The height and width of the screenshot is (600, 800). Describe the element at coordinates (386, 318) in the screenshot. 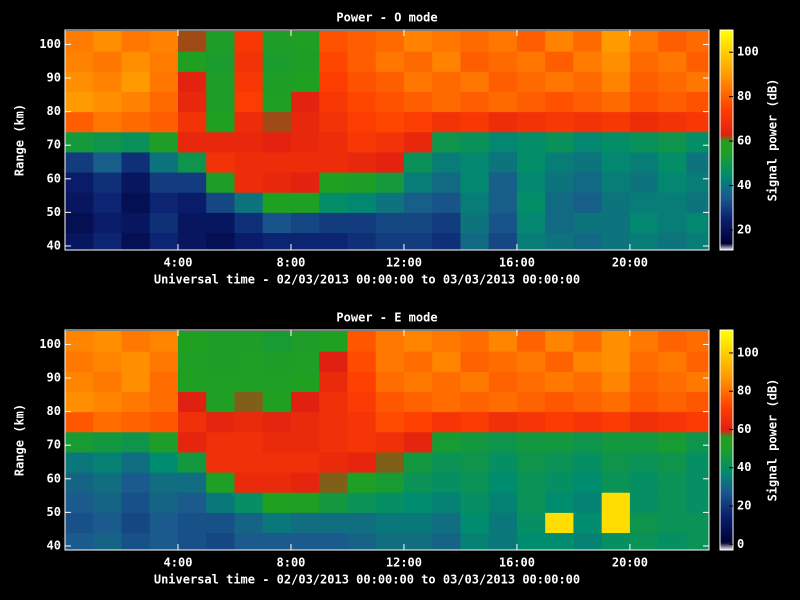

I see `chart-title: Power - E mode` at that location.